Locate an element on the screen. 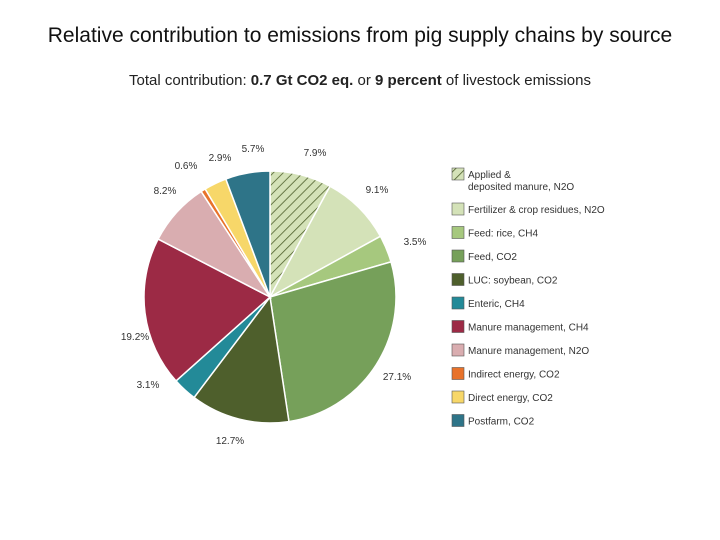 The image size is (720, 540). subtitle-prefix: Total contribution: is located at coordinates (190, 80).